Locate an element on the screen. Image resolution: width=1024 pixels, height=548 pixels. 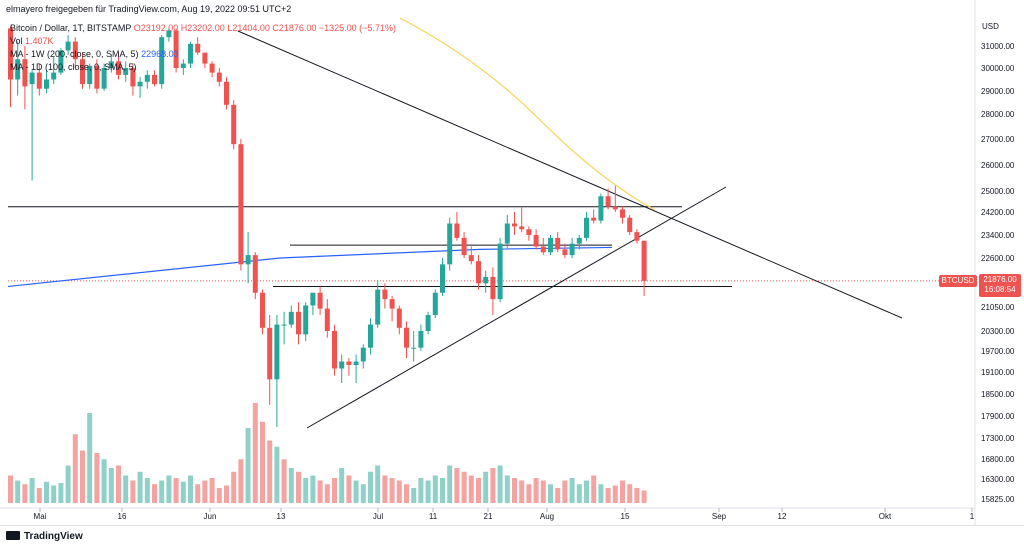
time-tick-label: 13 is located at coordinates (281, 516).